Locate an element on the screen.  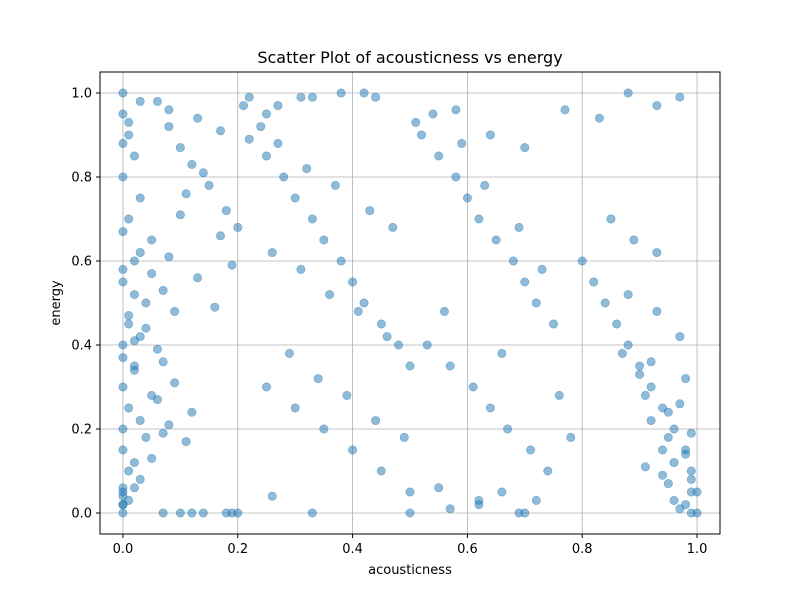
x-tick-label: 1.0 is located at coordinates (697, 549).